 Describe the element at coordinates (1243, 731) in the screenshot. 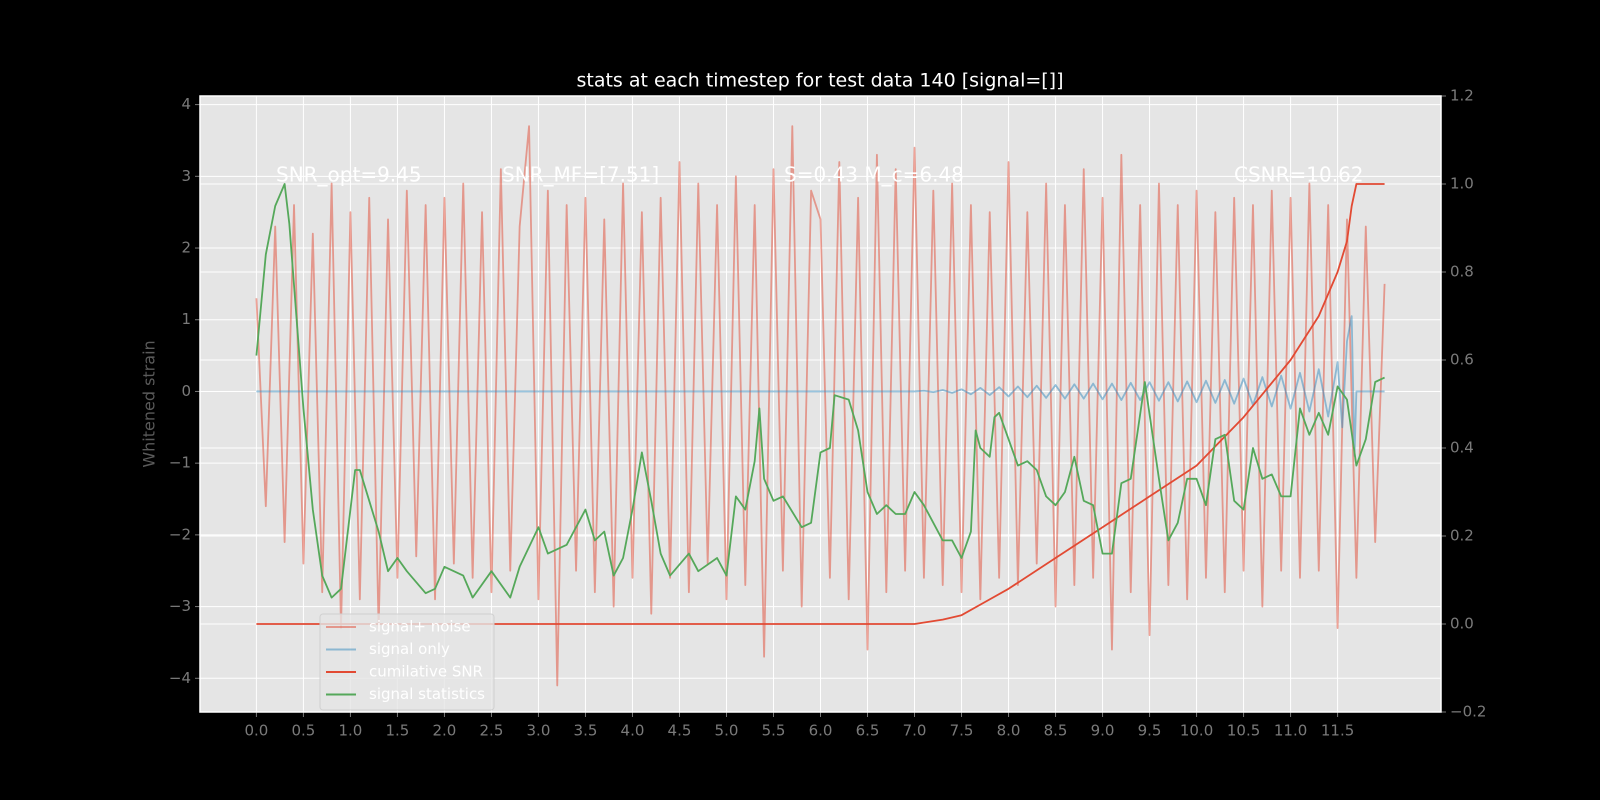

I see `x-tick-label: 10.5` at that location.